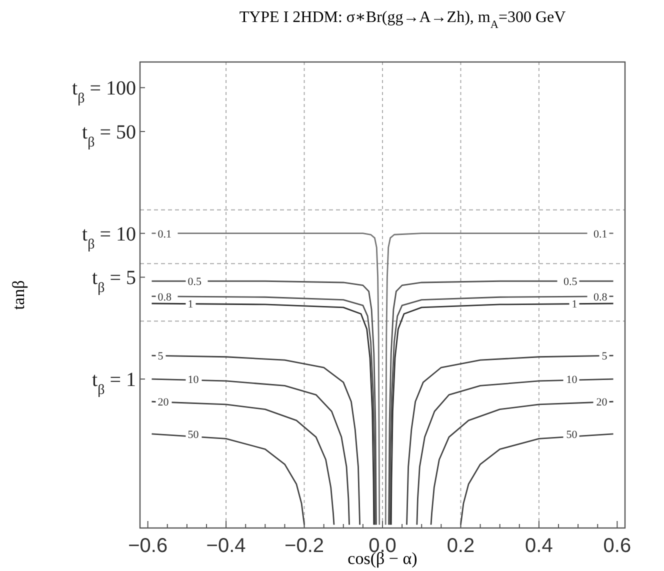 The height and width of the screenshot is (571, 664). I want to click on series-label: 5, so click(605, 356).